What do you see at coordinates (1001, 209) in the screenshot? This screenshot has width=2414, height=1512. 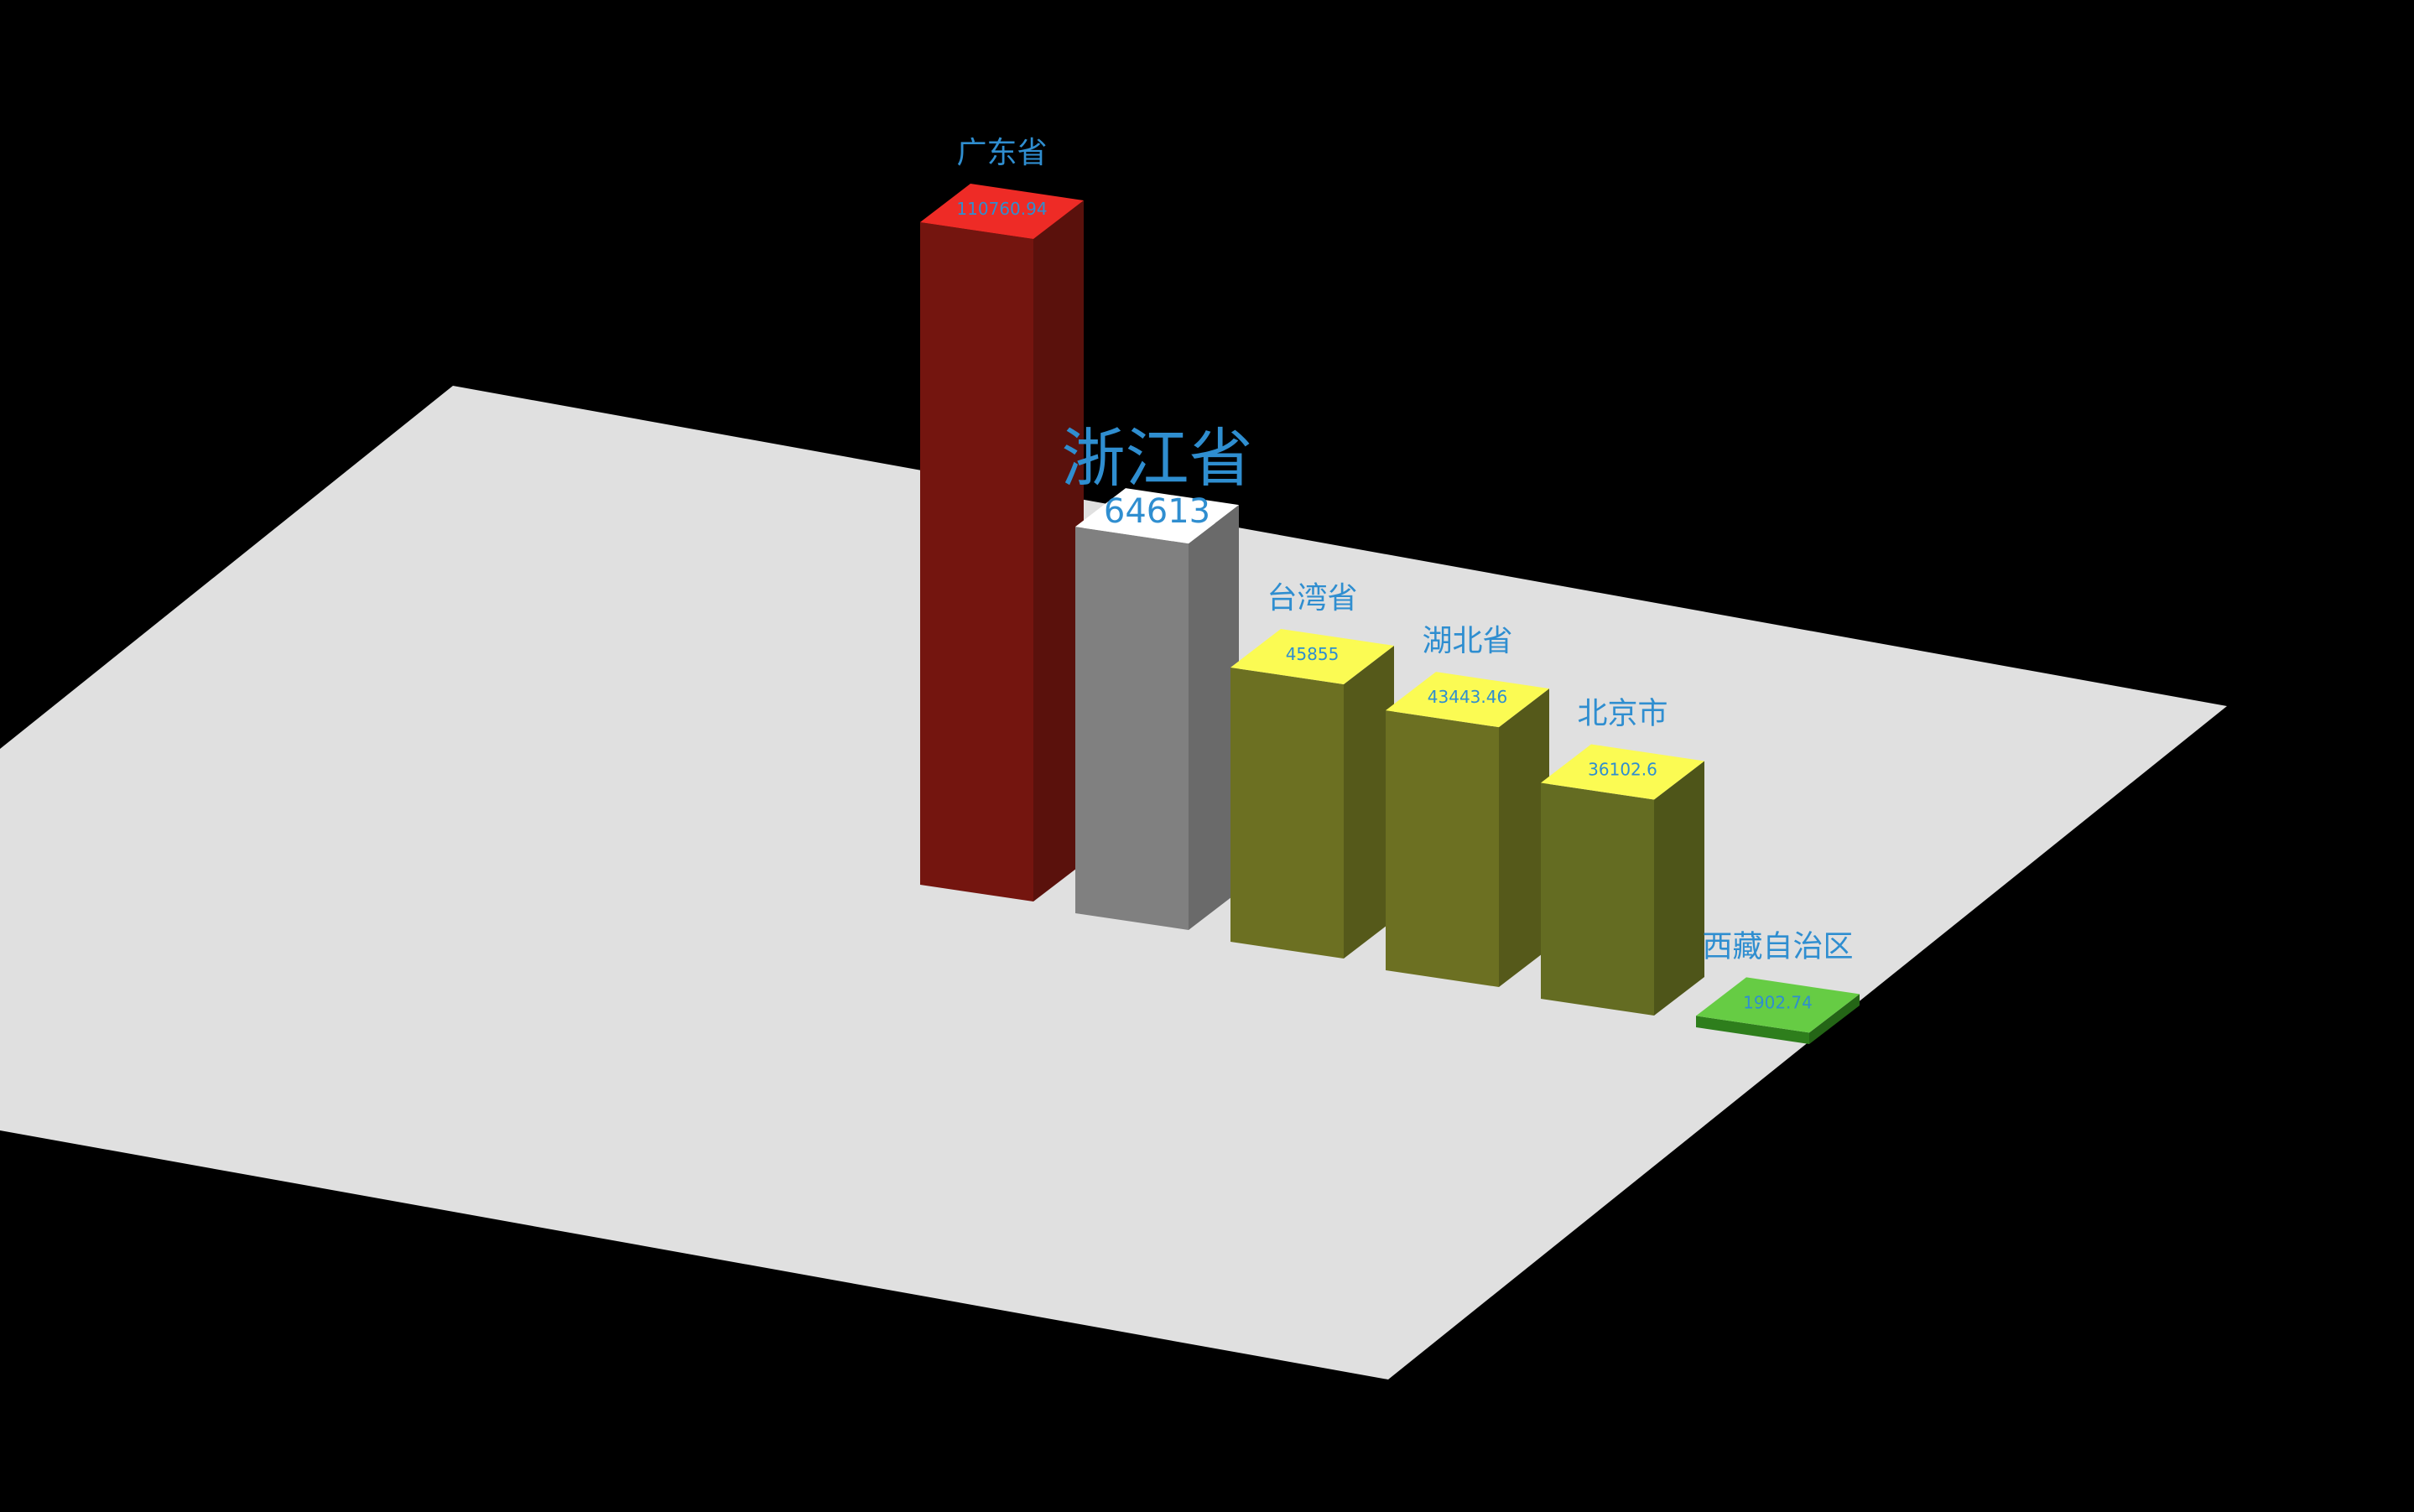 I see `bar-value-label: 110760.94` at bounding box center [1001, 209].